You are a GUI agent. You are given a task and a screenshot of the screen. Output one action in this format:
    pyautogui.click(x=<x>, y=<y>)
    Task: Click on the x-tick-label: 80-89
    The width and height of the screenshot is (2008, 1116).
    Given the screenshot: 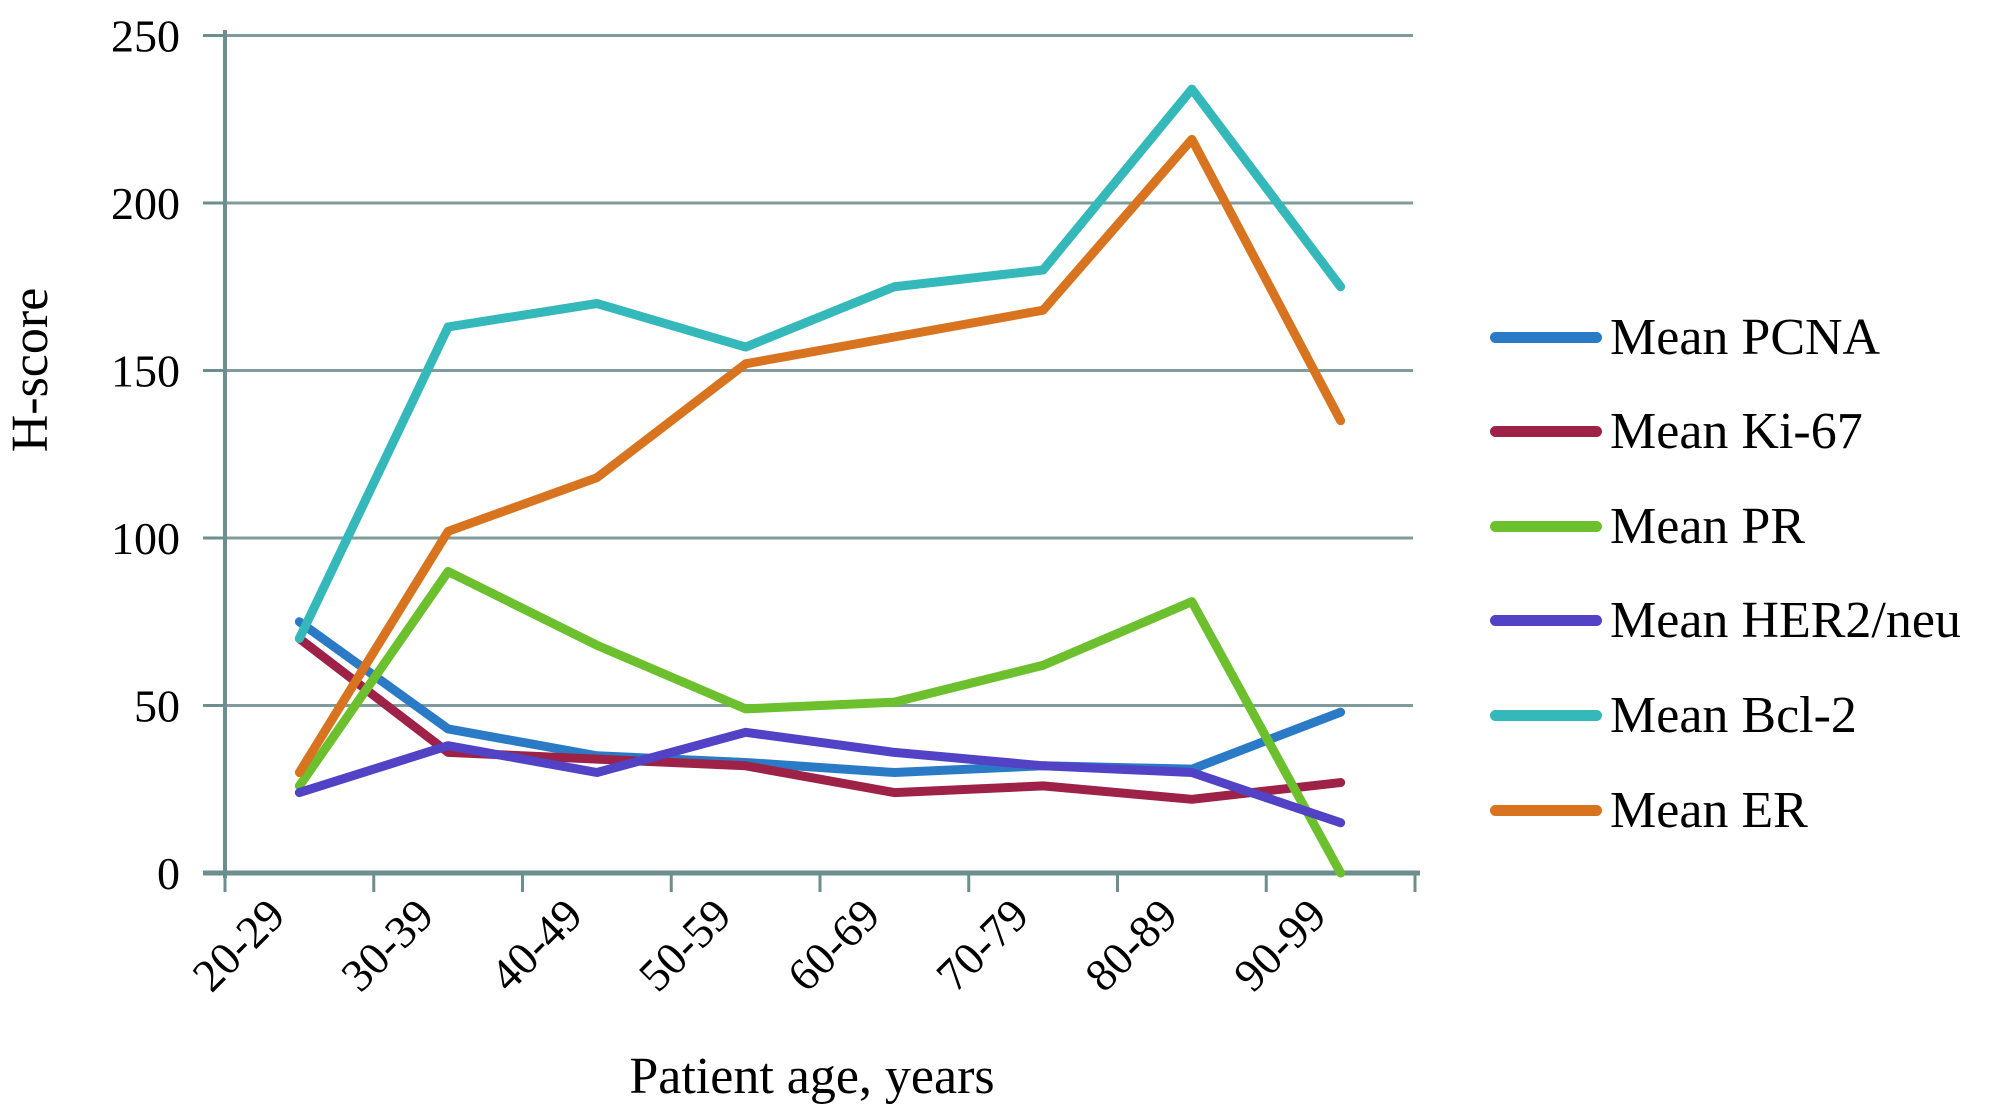 What is the action you would take?
    pyautogui.click(x=1131, y=945)
    